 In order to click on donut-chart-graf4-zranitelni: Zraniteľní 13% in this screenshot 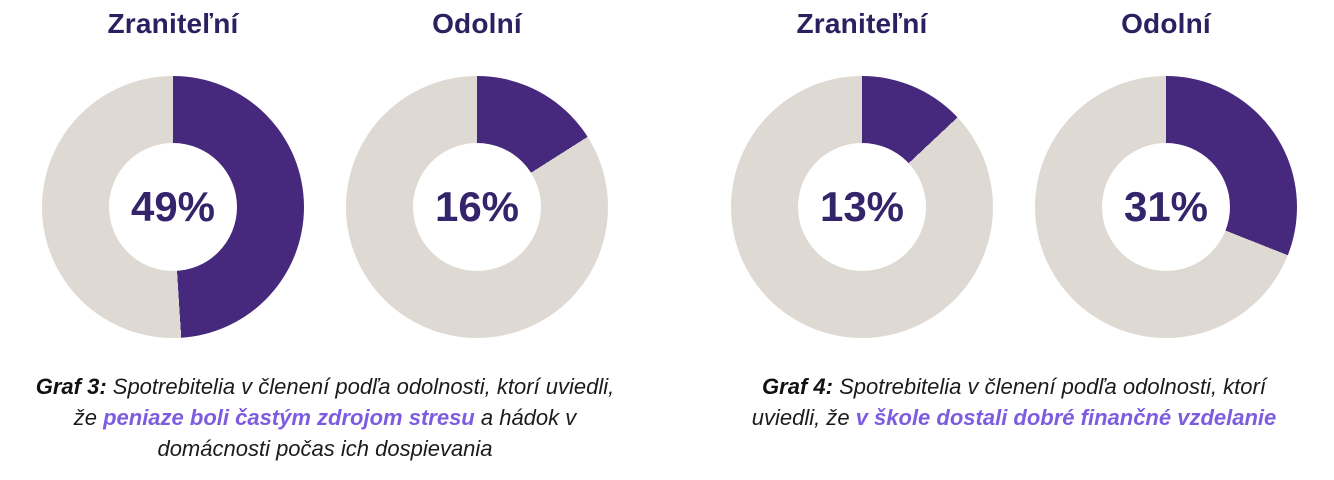, I will do `click(862, 173)`.